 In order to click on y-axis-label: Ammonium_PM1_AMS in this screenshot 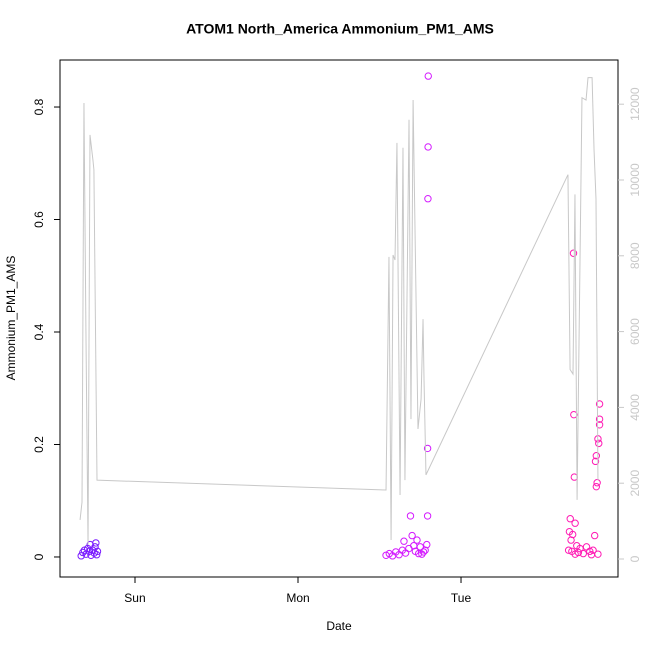, I will do `click(11, 318)`.